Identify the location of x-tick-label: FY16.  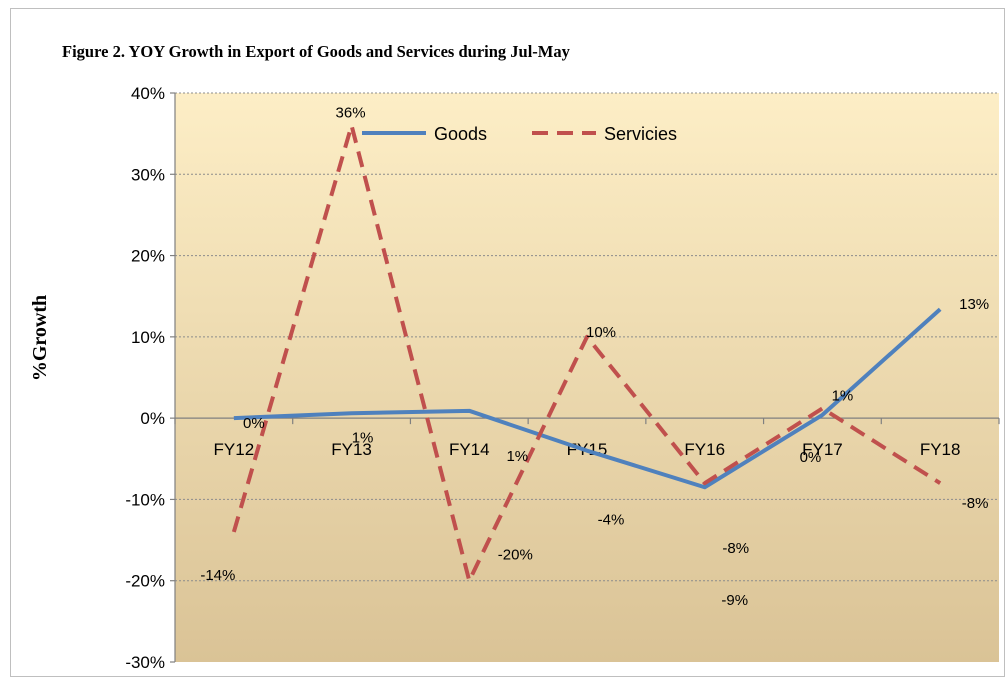
(704, 449).